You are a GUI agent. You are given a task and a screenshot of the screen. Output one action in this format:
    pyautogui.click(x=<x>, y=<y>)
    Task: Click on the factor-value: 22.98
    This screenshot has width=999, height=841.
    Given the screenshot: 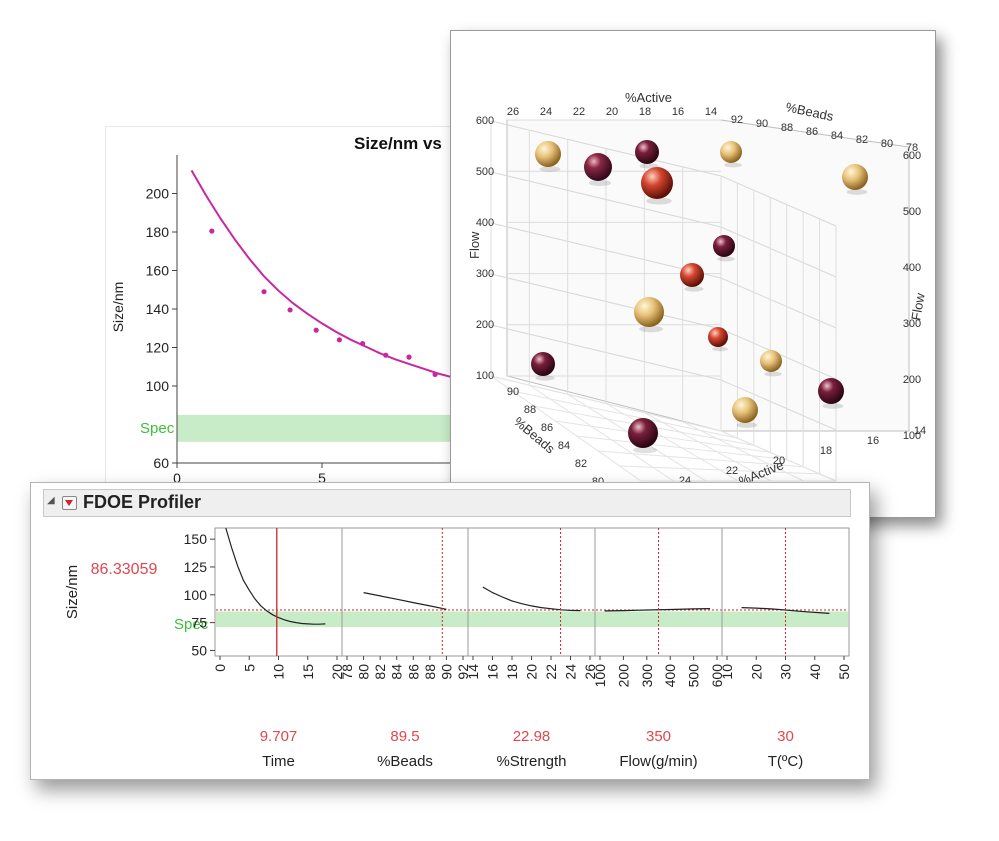 What is the action you would take?
    pyautogui.click(x=532, y=736)
    